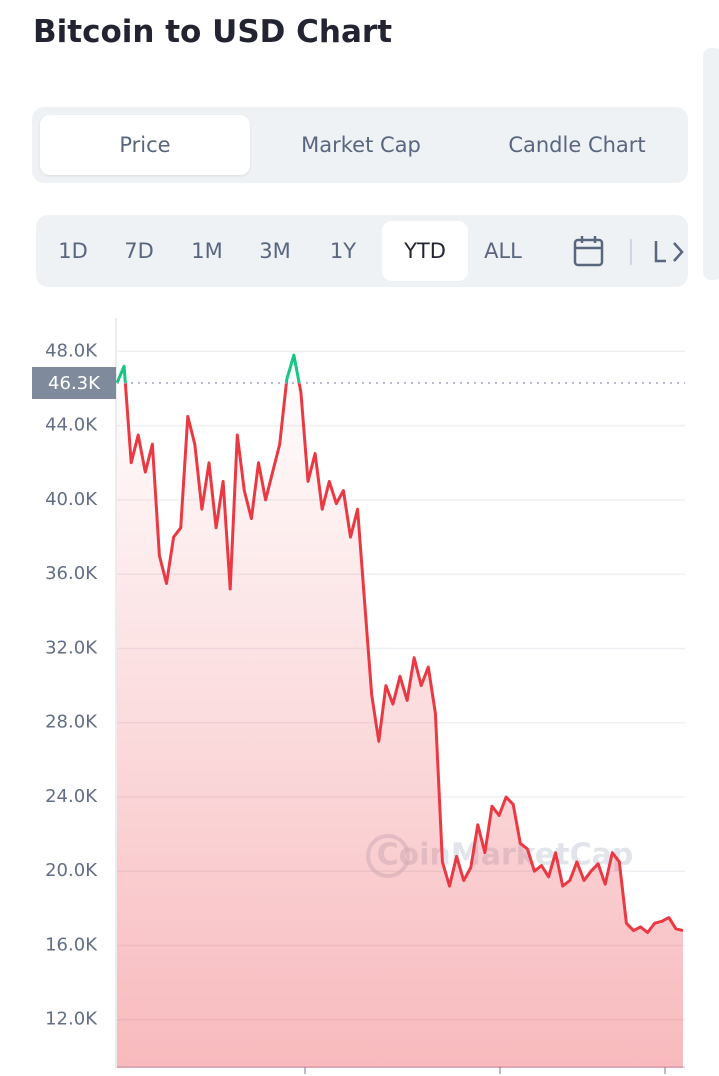 This screenshot has height=1076, width=719. What do you see at coordinates (275, 251) in the screenshot?
I see `range-button: 3M` at bounding box center [275, 251].